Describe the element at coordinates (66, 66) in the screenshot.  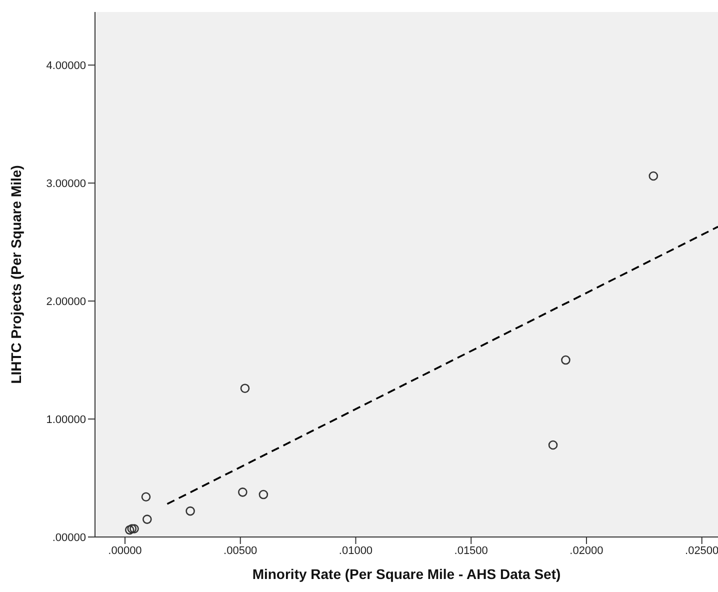
I see `y-tick-label: 4.00000` at that location.